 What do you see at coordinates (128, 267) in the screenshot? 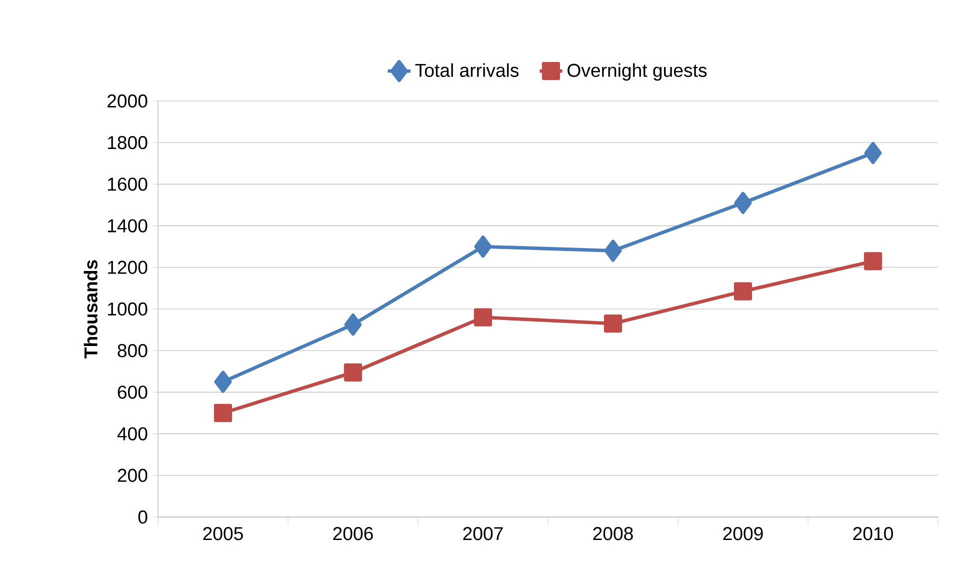
I see `y-tick-label: 1200` at bounding box center [128, 267].